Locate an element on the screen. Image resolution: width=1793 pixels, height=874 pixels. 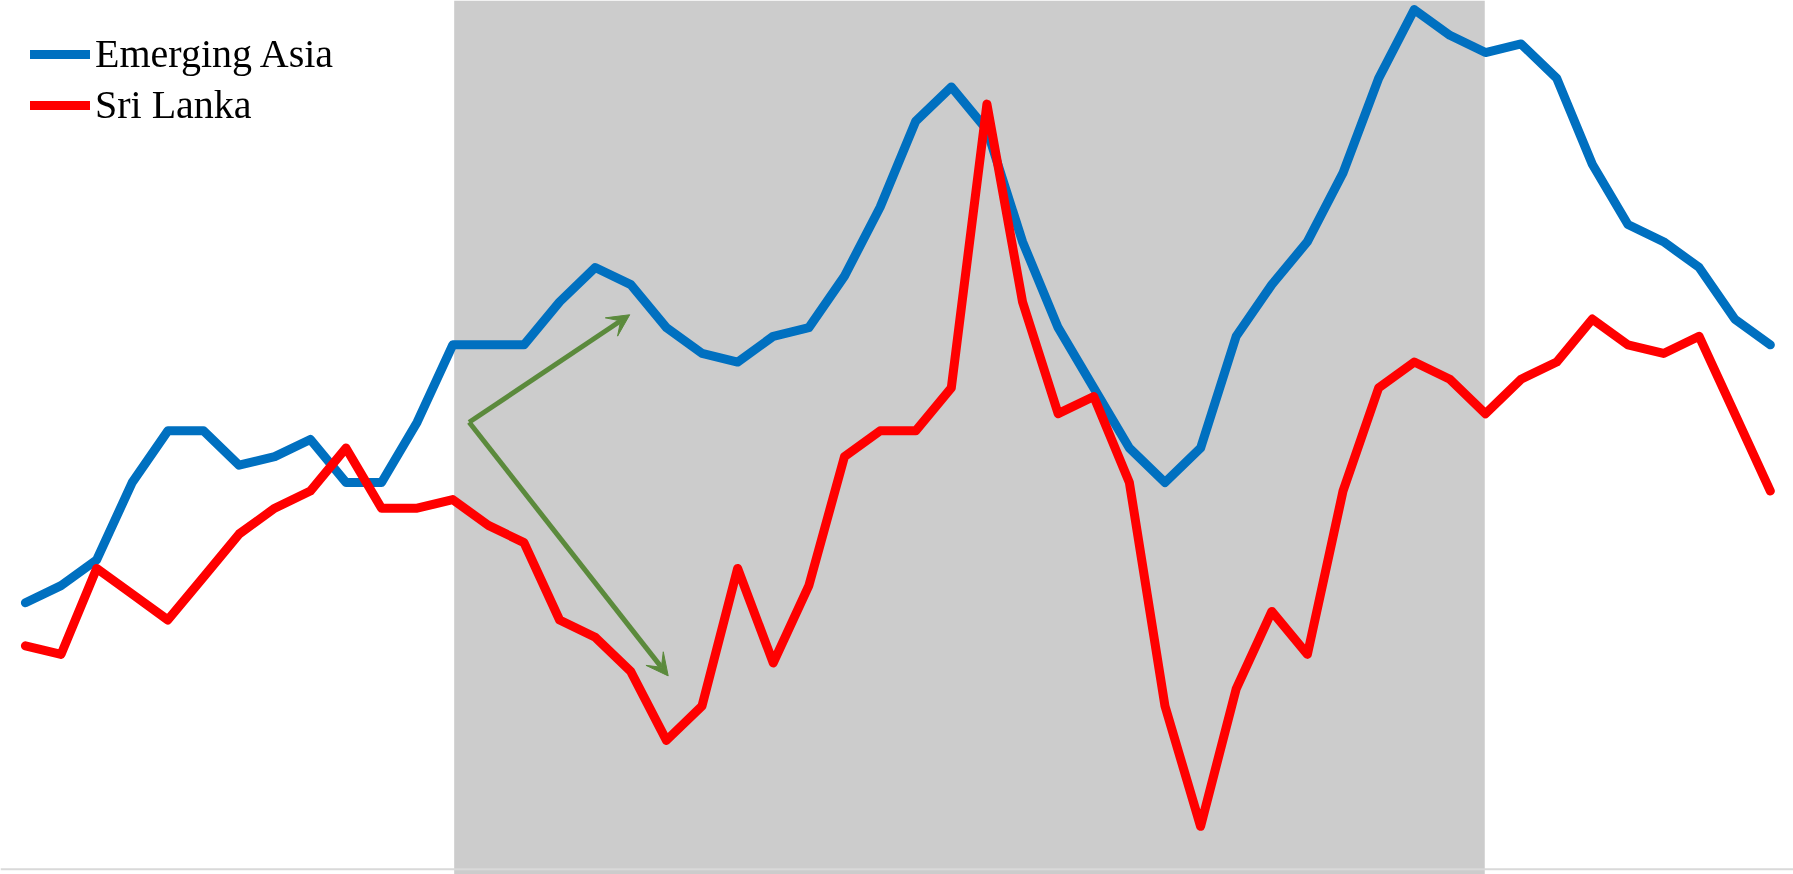
legend-label: Sri Lanka is located at coordinates (173, 104).